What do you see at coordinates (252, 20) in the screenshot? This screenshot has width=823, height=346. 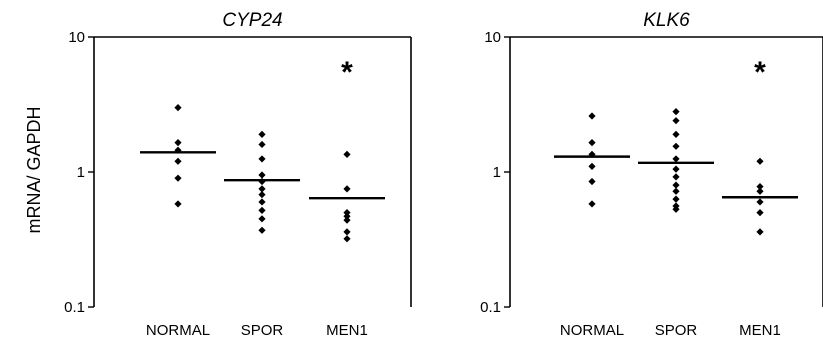 I see `panel-title: CYP24` at bounding box center [252, 20].